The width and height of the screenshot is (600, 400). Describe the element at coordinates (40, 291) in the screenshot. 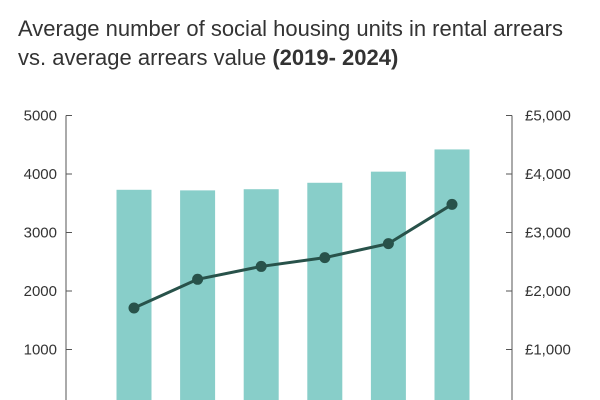

I see `left-tick-label: 2000` at that location.